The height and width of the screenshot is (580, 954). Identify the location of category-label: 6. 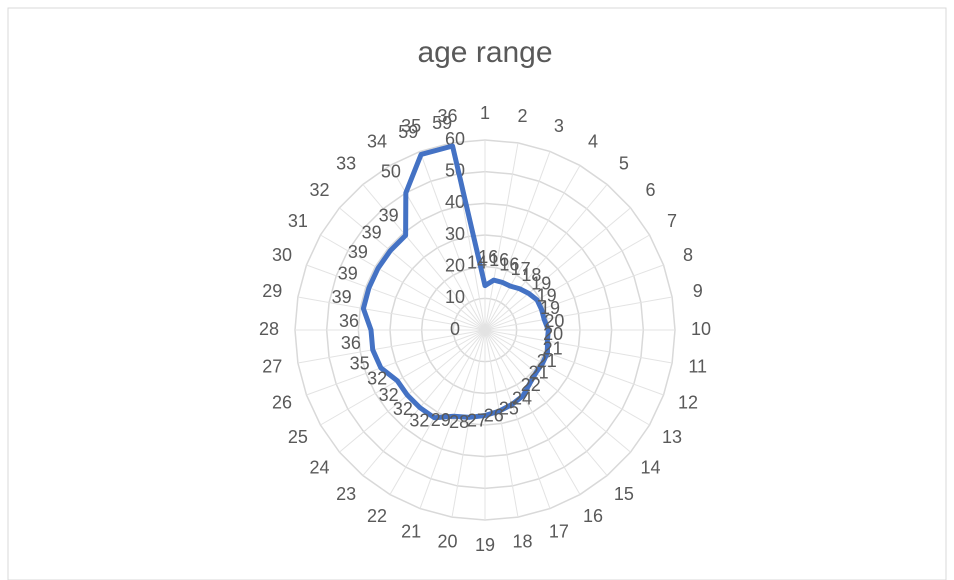
(650, 190).